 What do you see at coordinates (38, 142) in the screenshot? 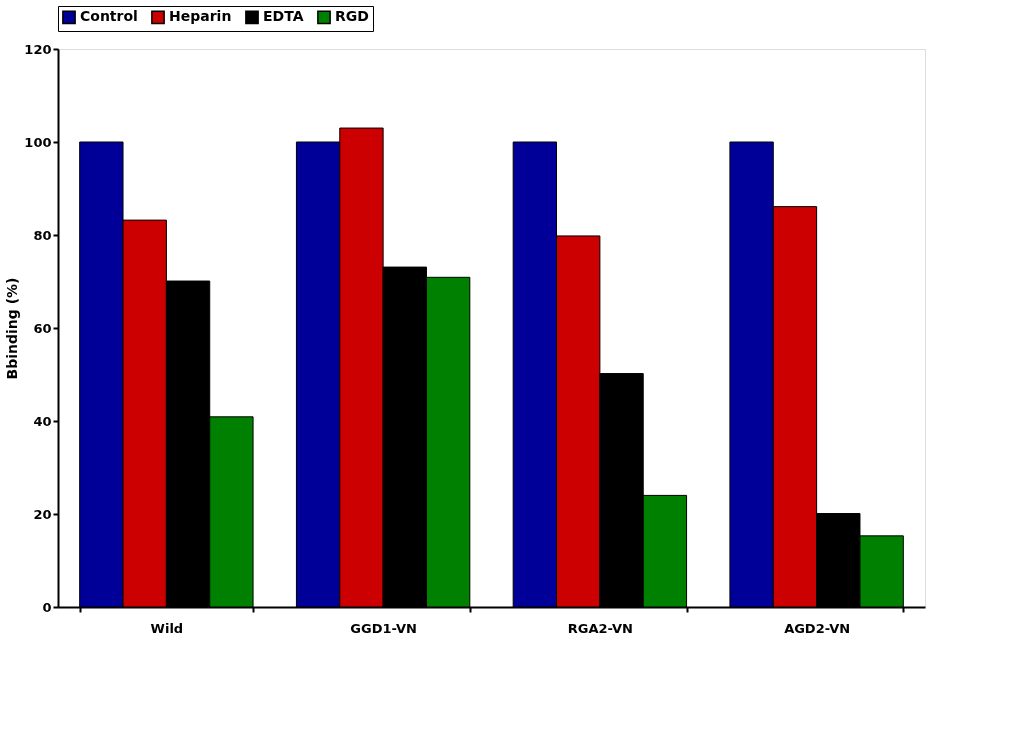
I see `y-tick-label: 100` at bounding box center [38, 142].